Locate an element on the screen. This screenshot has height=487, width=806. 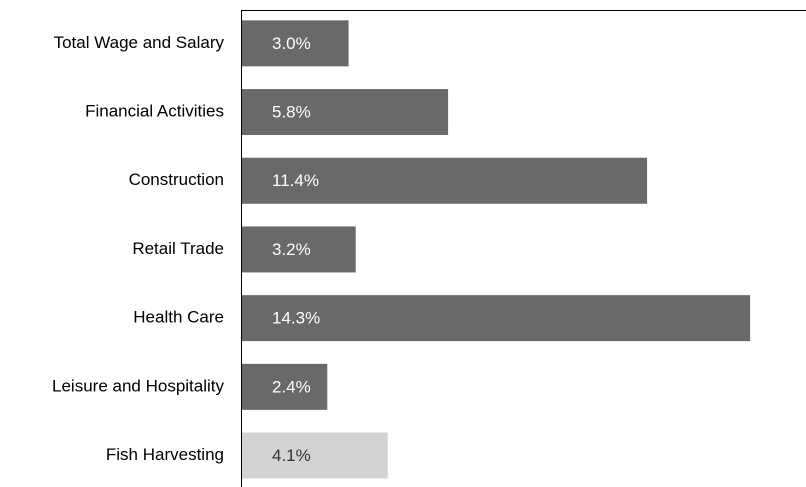
y-tick-label: Financial Activities is located at coordinates (154, 111).